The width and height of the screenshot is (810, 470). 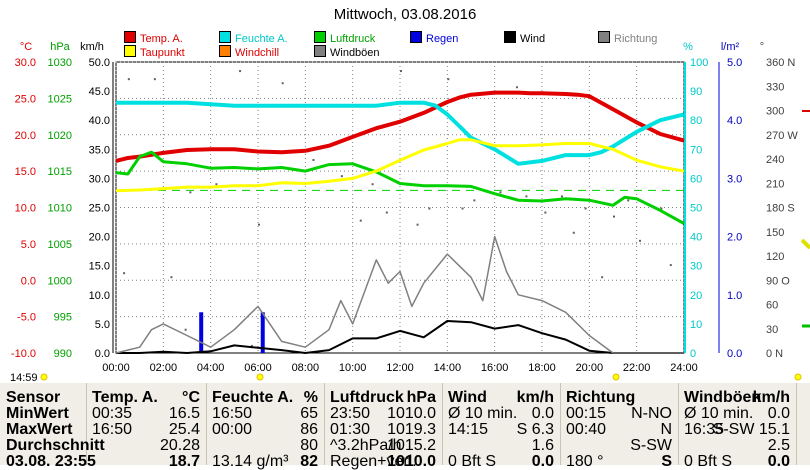 I want to click on wind-tick-label: 50.0, so click(x=99, y=63).